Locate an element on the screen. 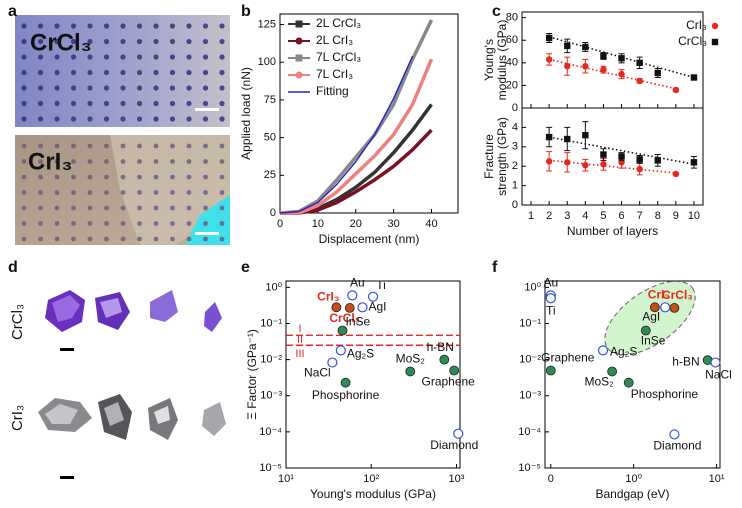 The height and width of the screenshot is (508, 742). y-axis-label: Applied load (nN) is located at coordinates (246, 113).